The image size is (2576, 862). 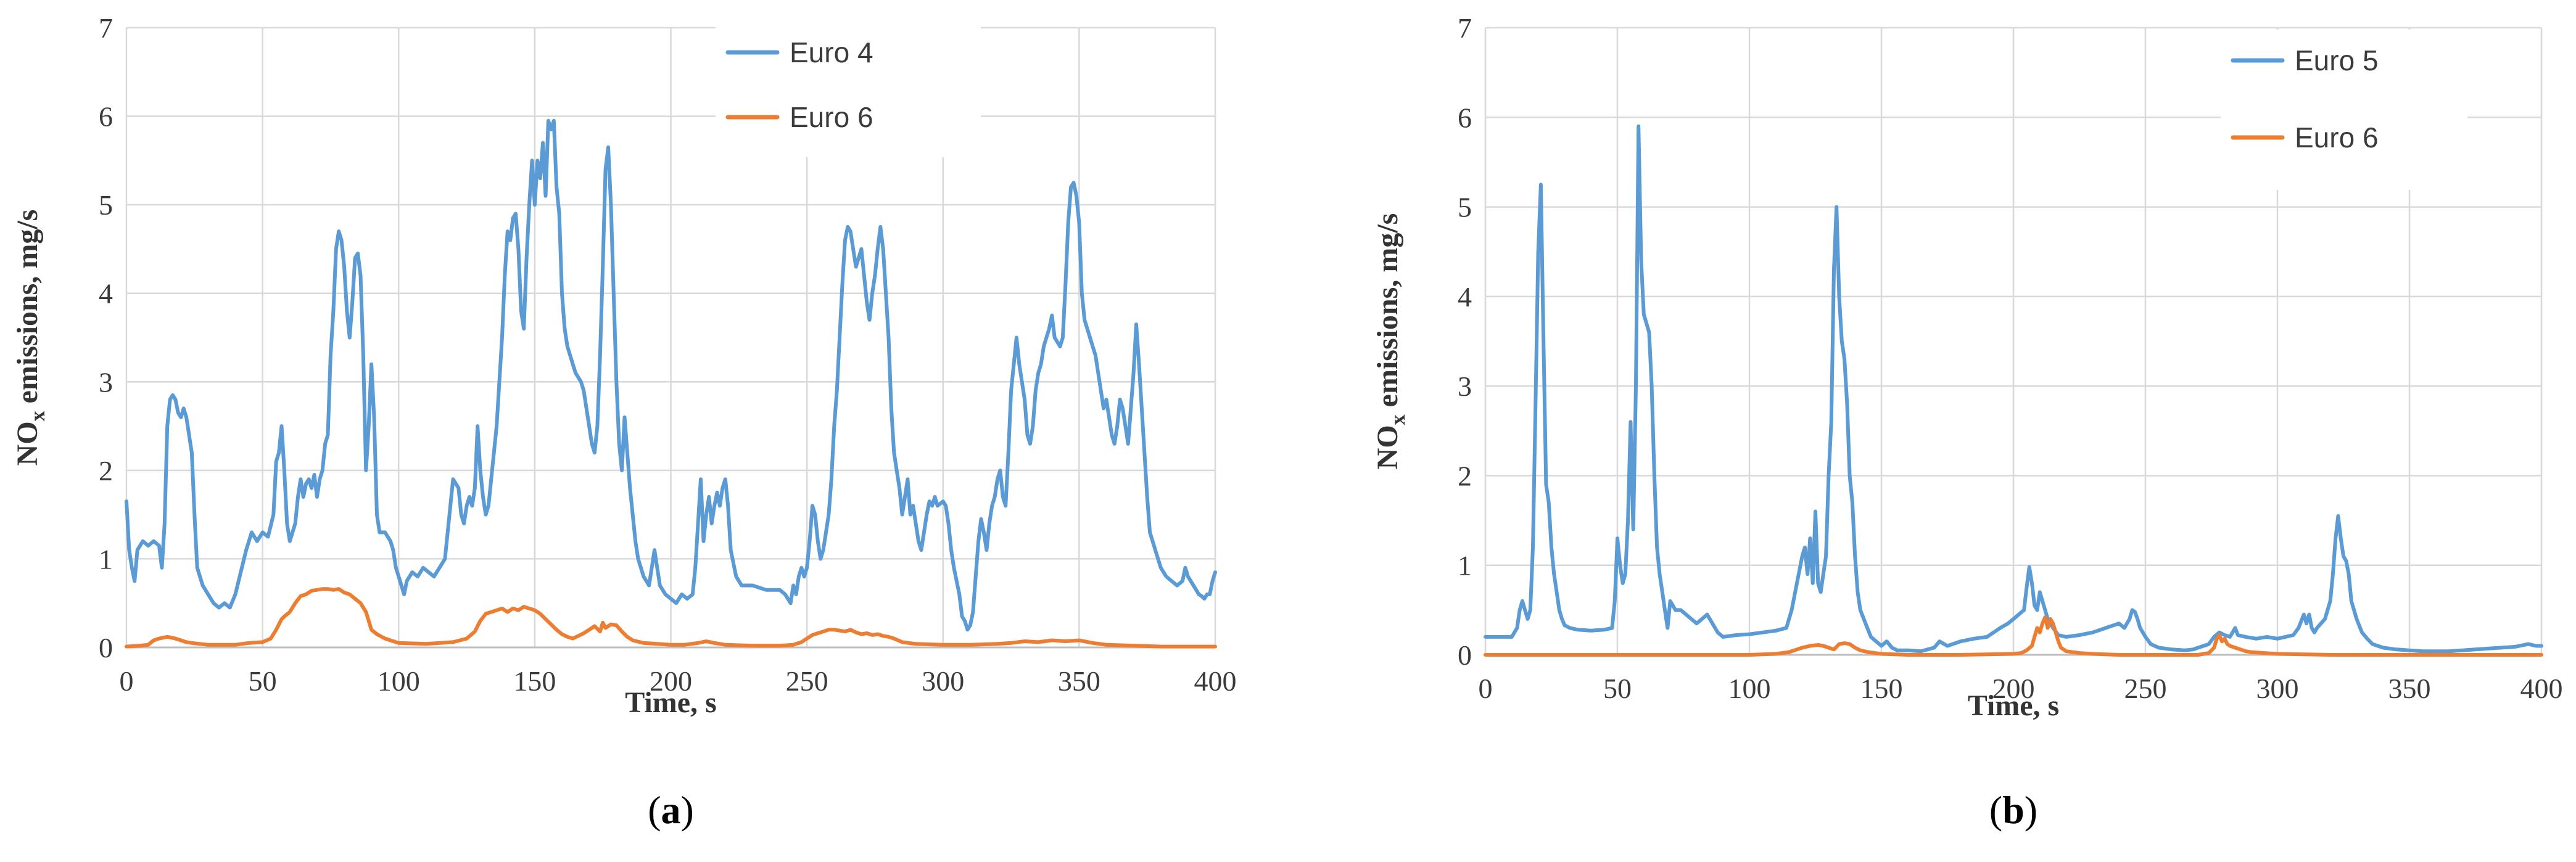 I want to click on legend-label: Euro 4, so click(x=832, y=52).